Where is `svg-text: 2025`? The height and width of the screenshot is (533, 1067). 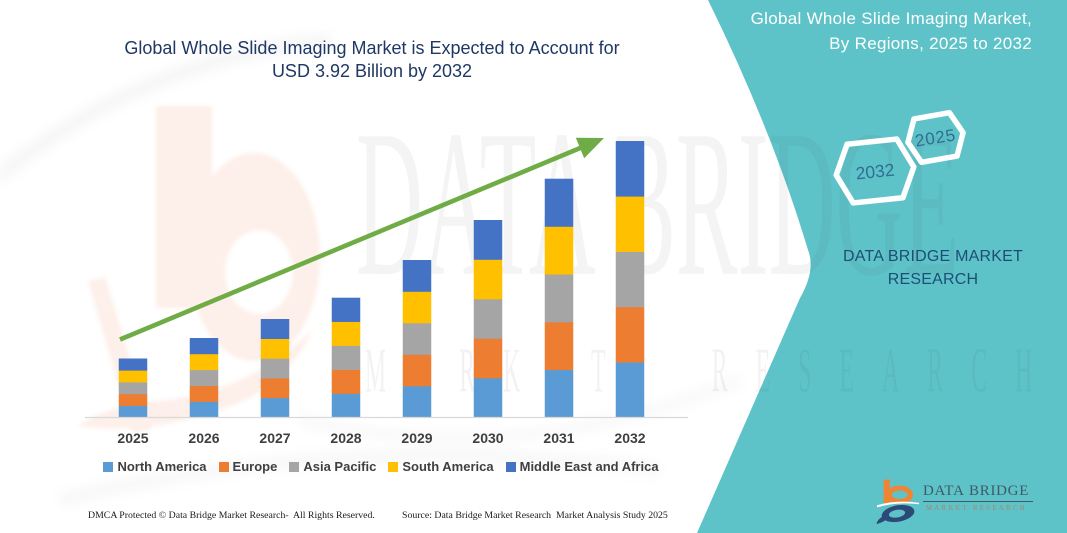 svg-text: 2025 is located at coordinates (935, 137).